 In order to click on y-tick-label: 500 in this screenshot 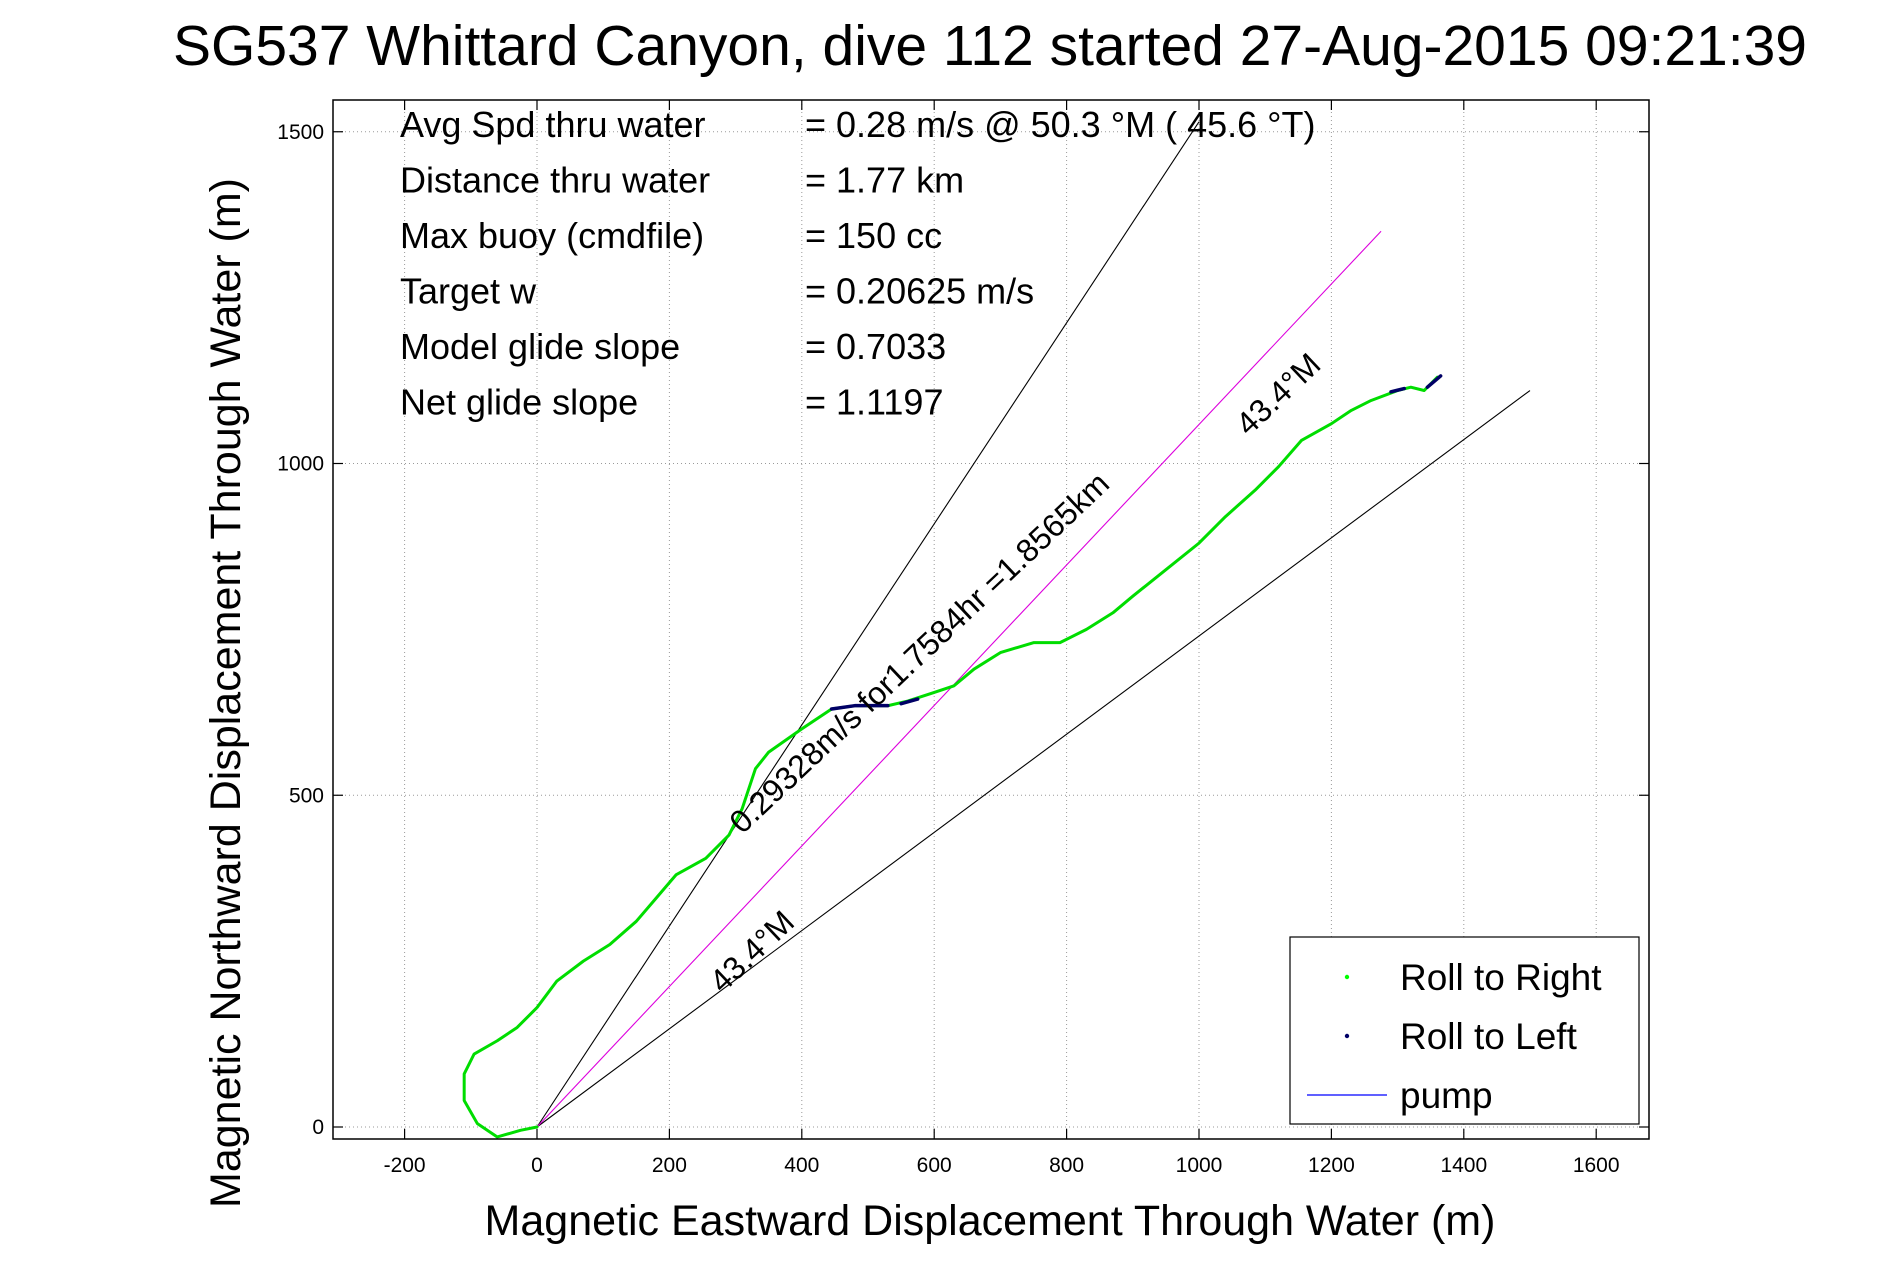, I will do `click(306, 795)`.